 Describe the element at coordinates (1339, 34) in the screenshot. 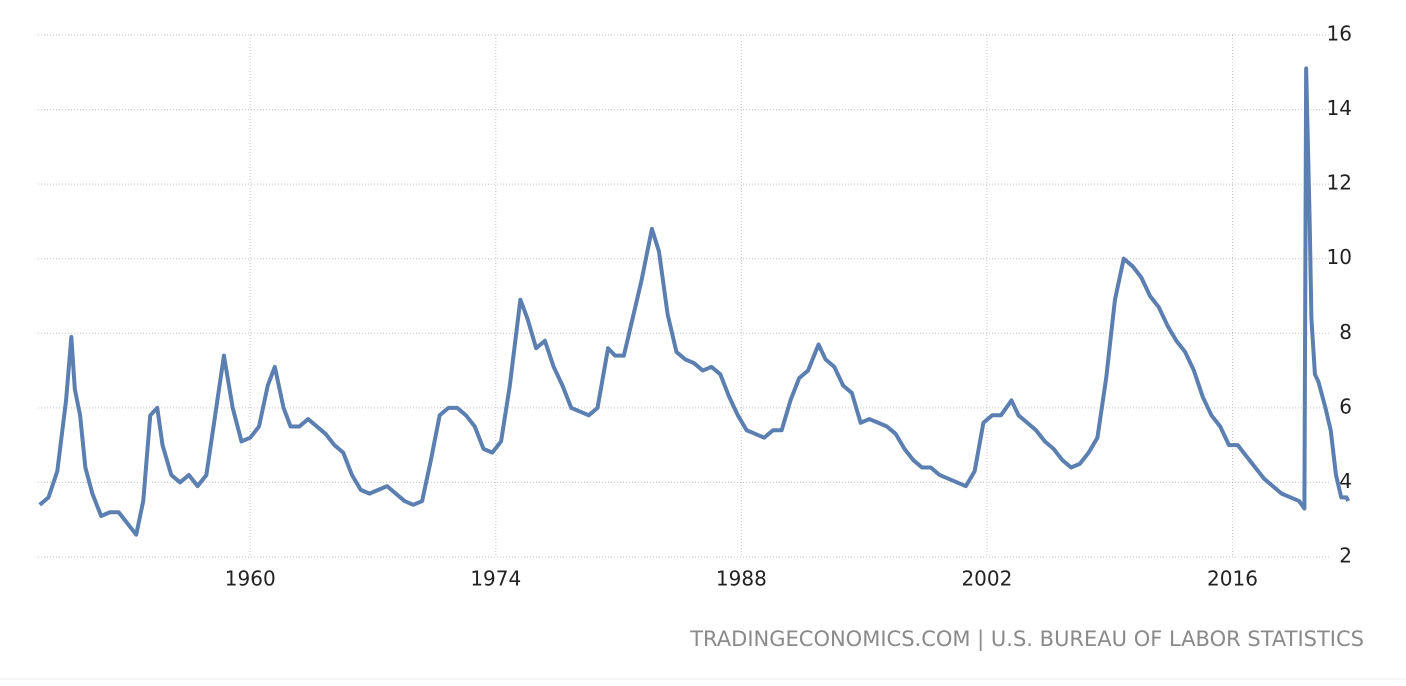

I see `y-tick-label: 16` at that location.